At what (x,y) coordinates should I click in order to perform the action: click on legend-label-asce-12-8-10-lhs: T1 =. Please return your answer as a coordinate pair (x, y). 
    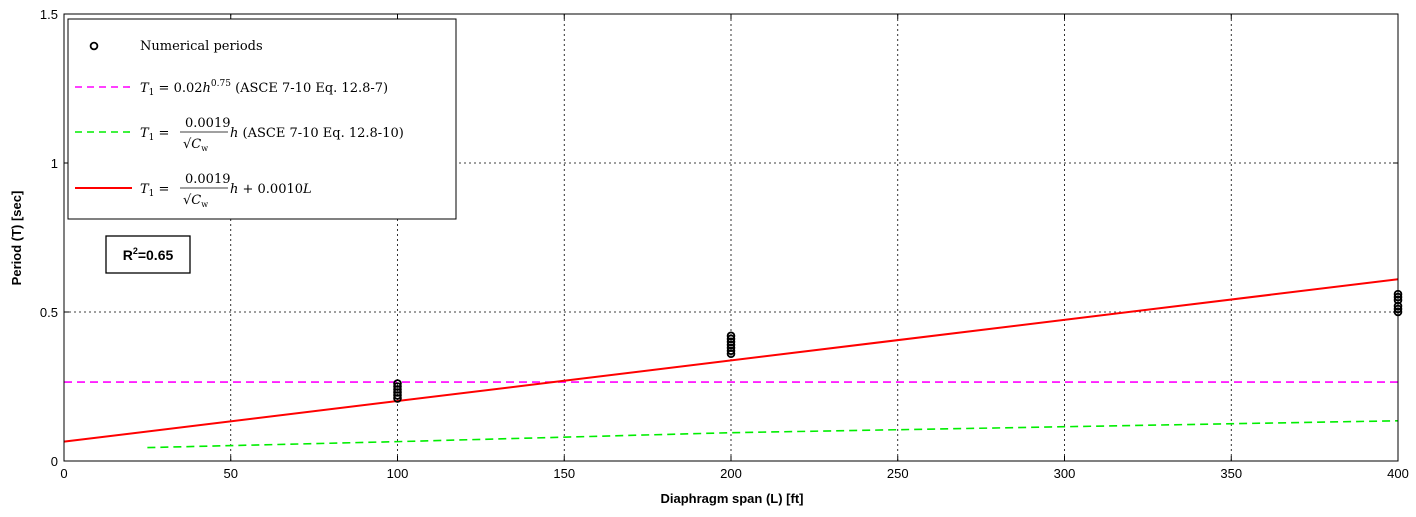
    Looking at the image, I should click on (154, 134).